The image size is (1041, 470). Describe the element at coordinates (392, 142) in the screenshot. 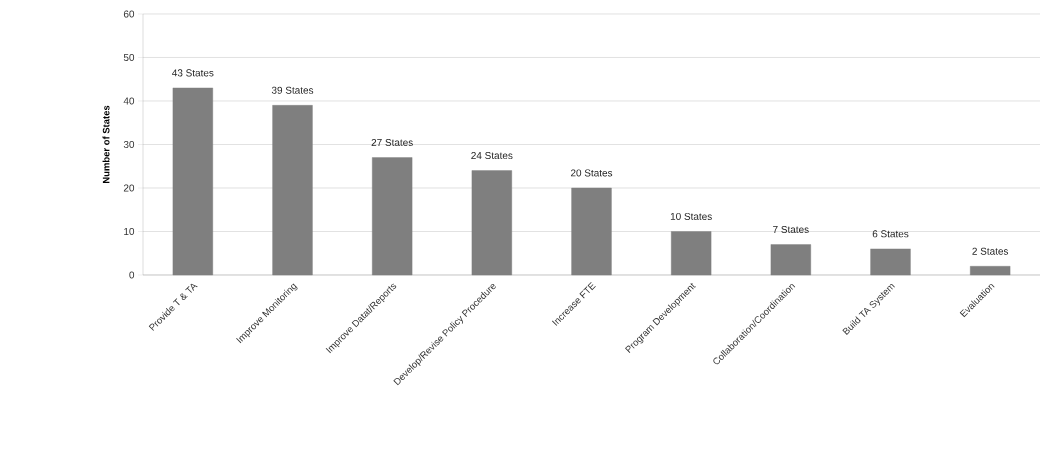

I see `data-label: 27 States` at that location.